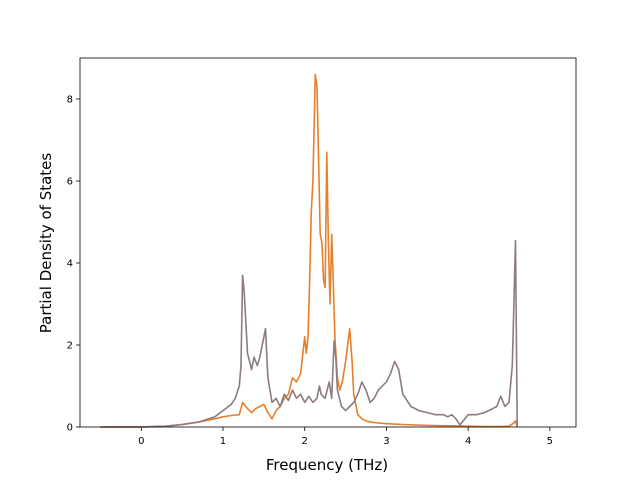 The height and width of the screenshot is (480, 640). What do you see at coordinates (327, 465) in the screenshot?
I see `x-axis-title: Frequency (THz)` at bounding box center [327, 465].